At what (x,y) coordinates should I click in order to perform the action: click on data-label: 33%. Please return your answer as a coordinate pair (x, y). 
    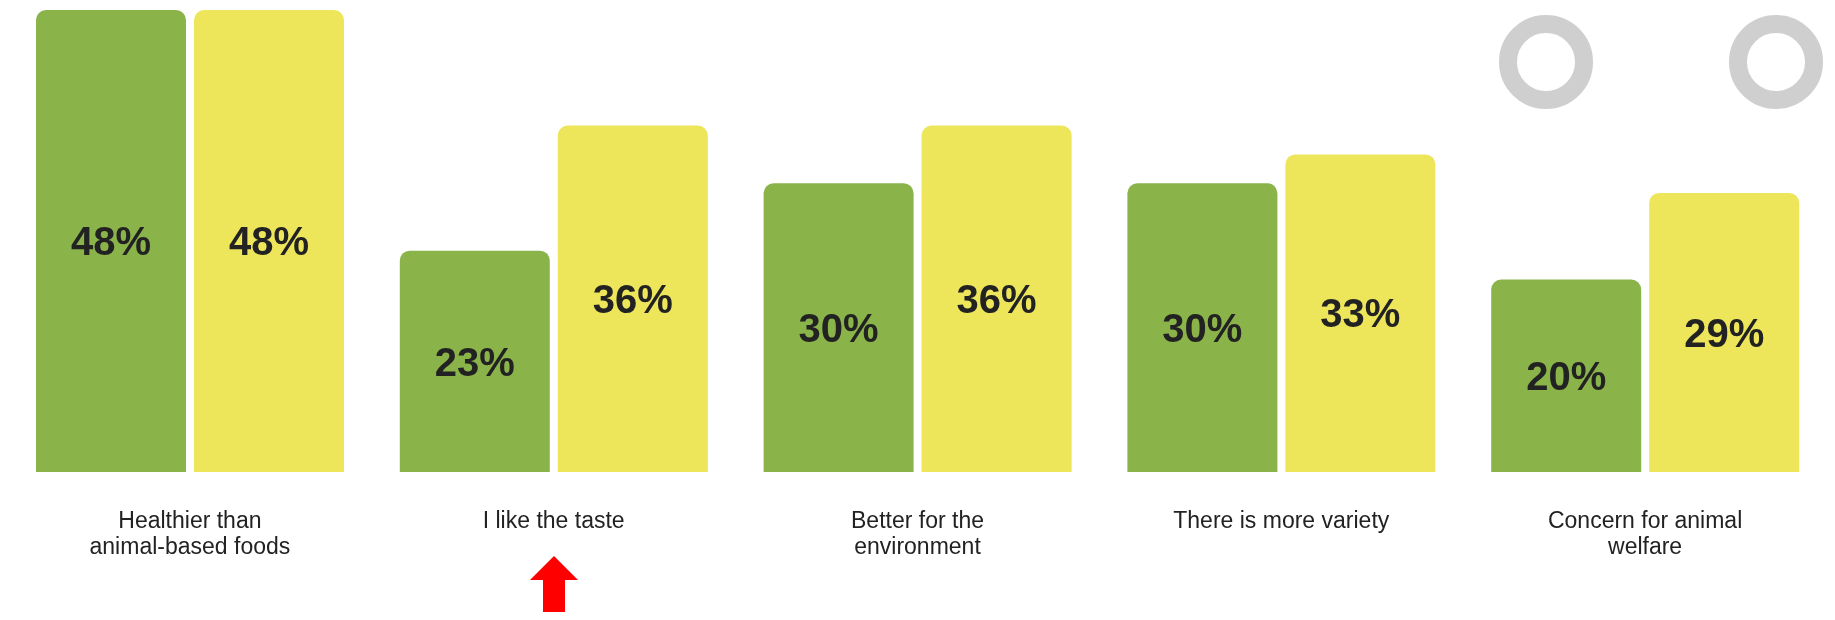
    Looking at the image, I should click on (1360, 313).